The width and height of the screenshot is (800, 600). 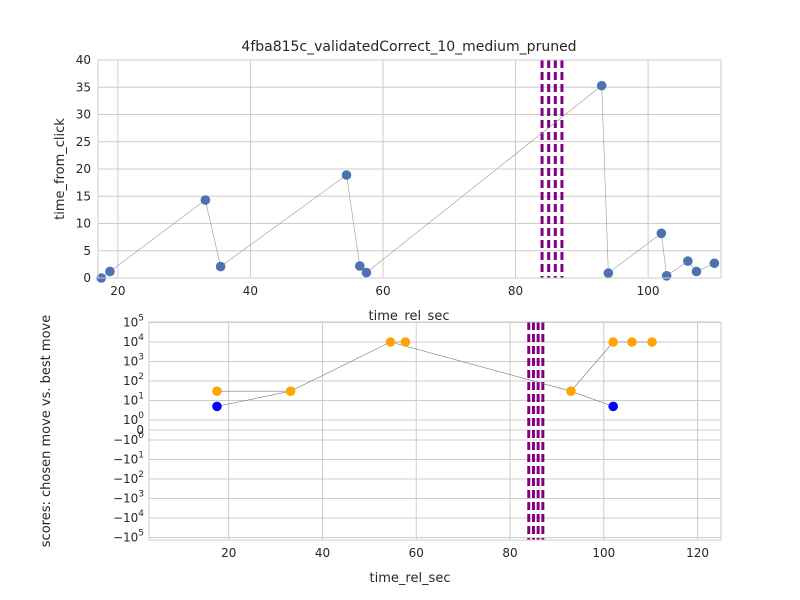 What do you see at coordinates (83, 60) in the screenshot?
I see `top-y-tick-label: 40` at bounding box center [83, 60].